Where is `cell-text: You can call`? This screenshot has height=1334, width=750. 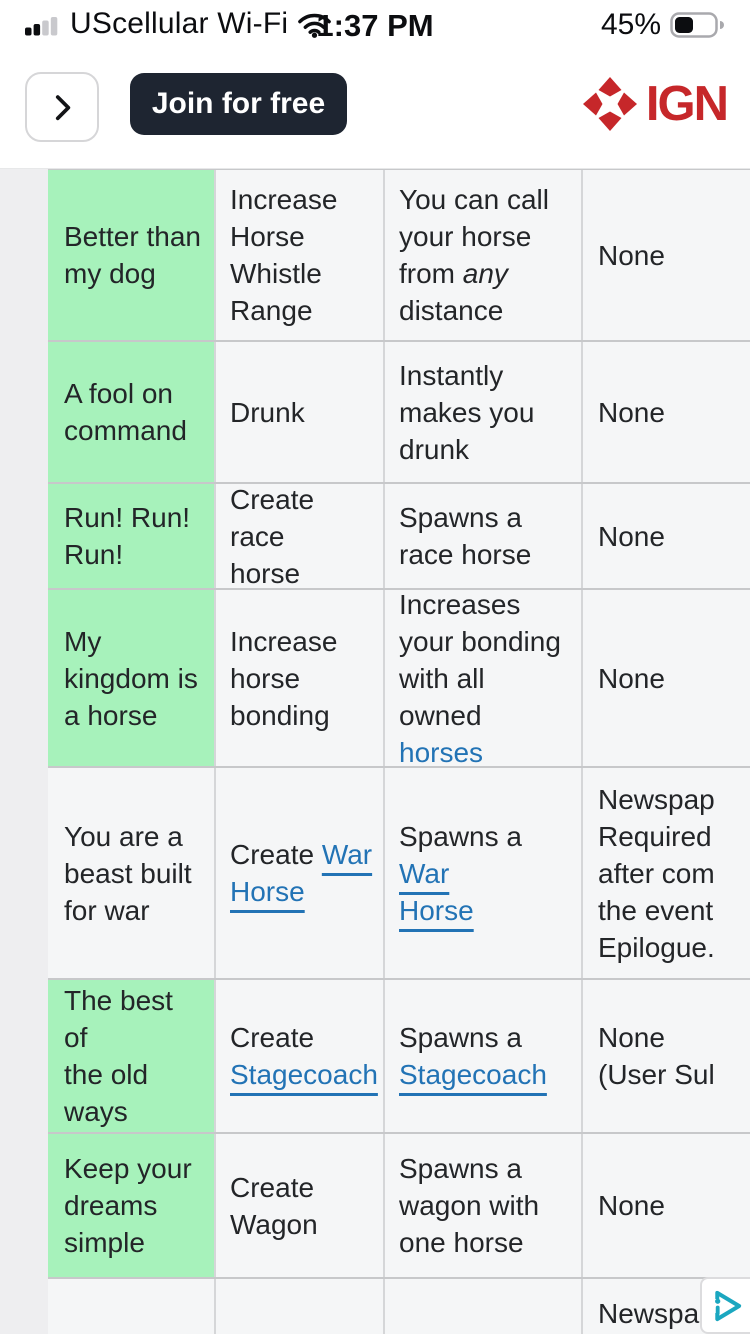
cell-text: You can call is located at coordinates (474, 199).